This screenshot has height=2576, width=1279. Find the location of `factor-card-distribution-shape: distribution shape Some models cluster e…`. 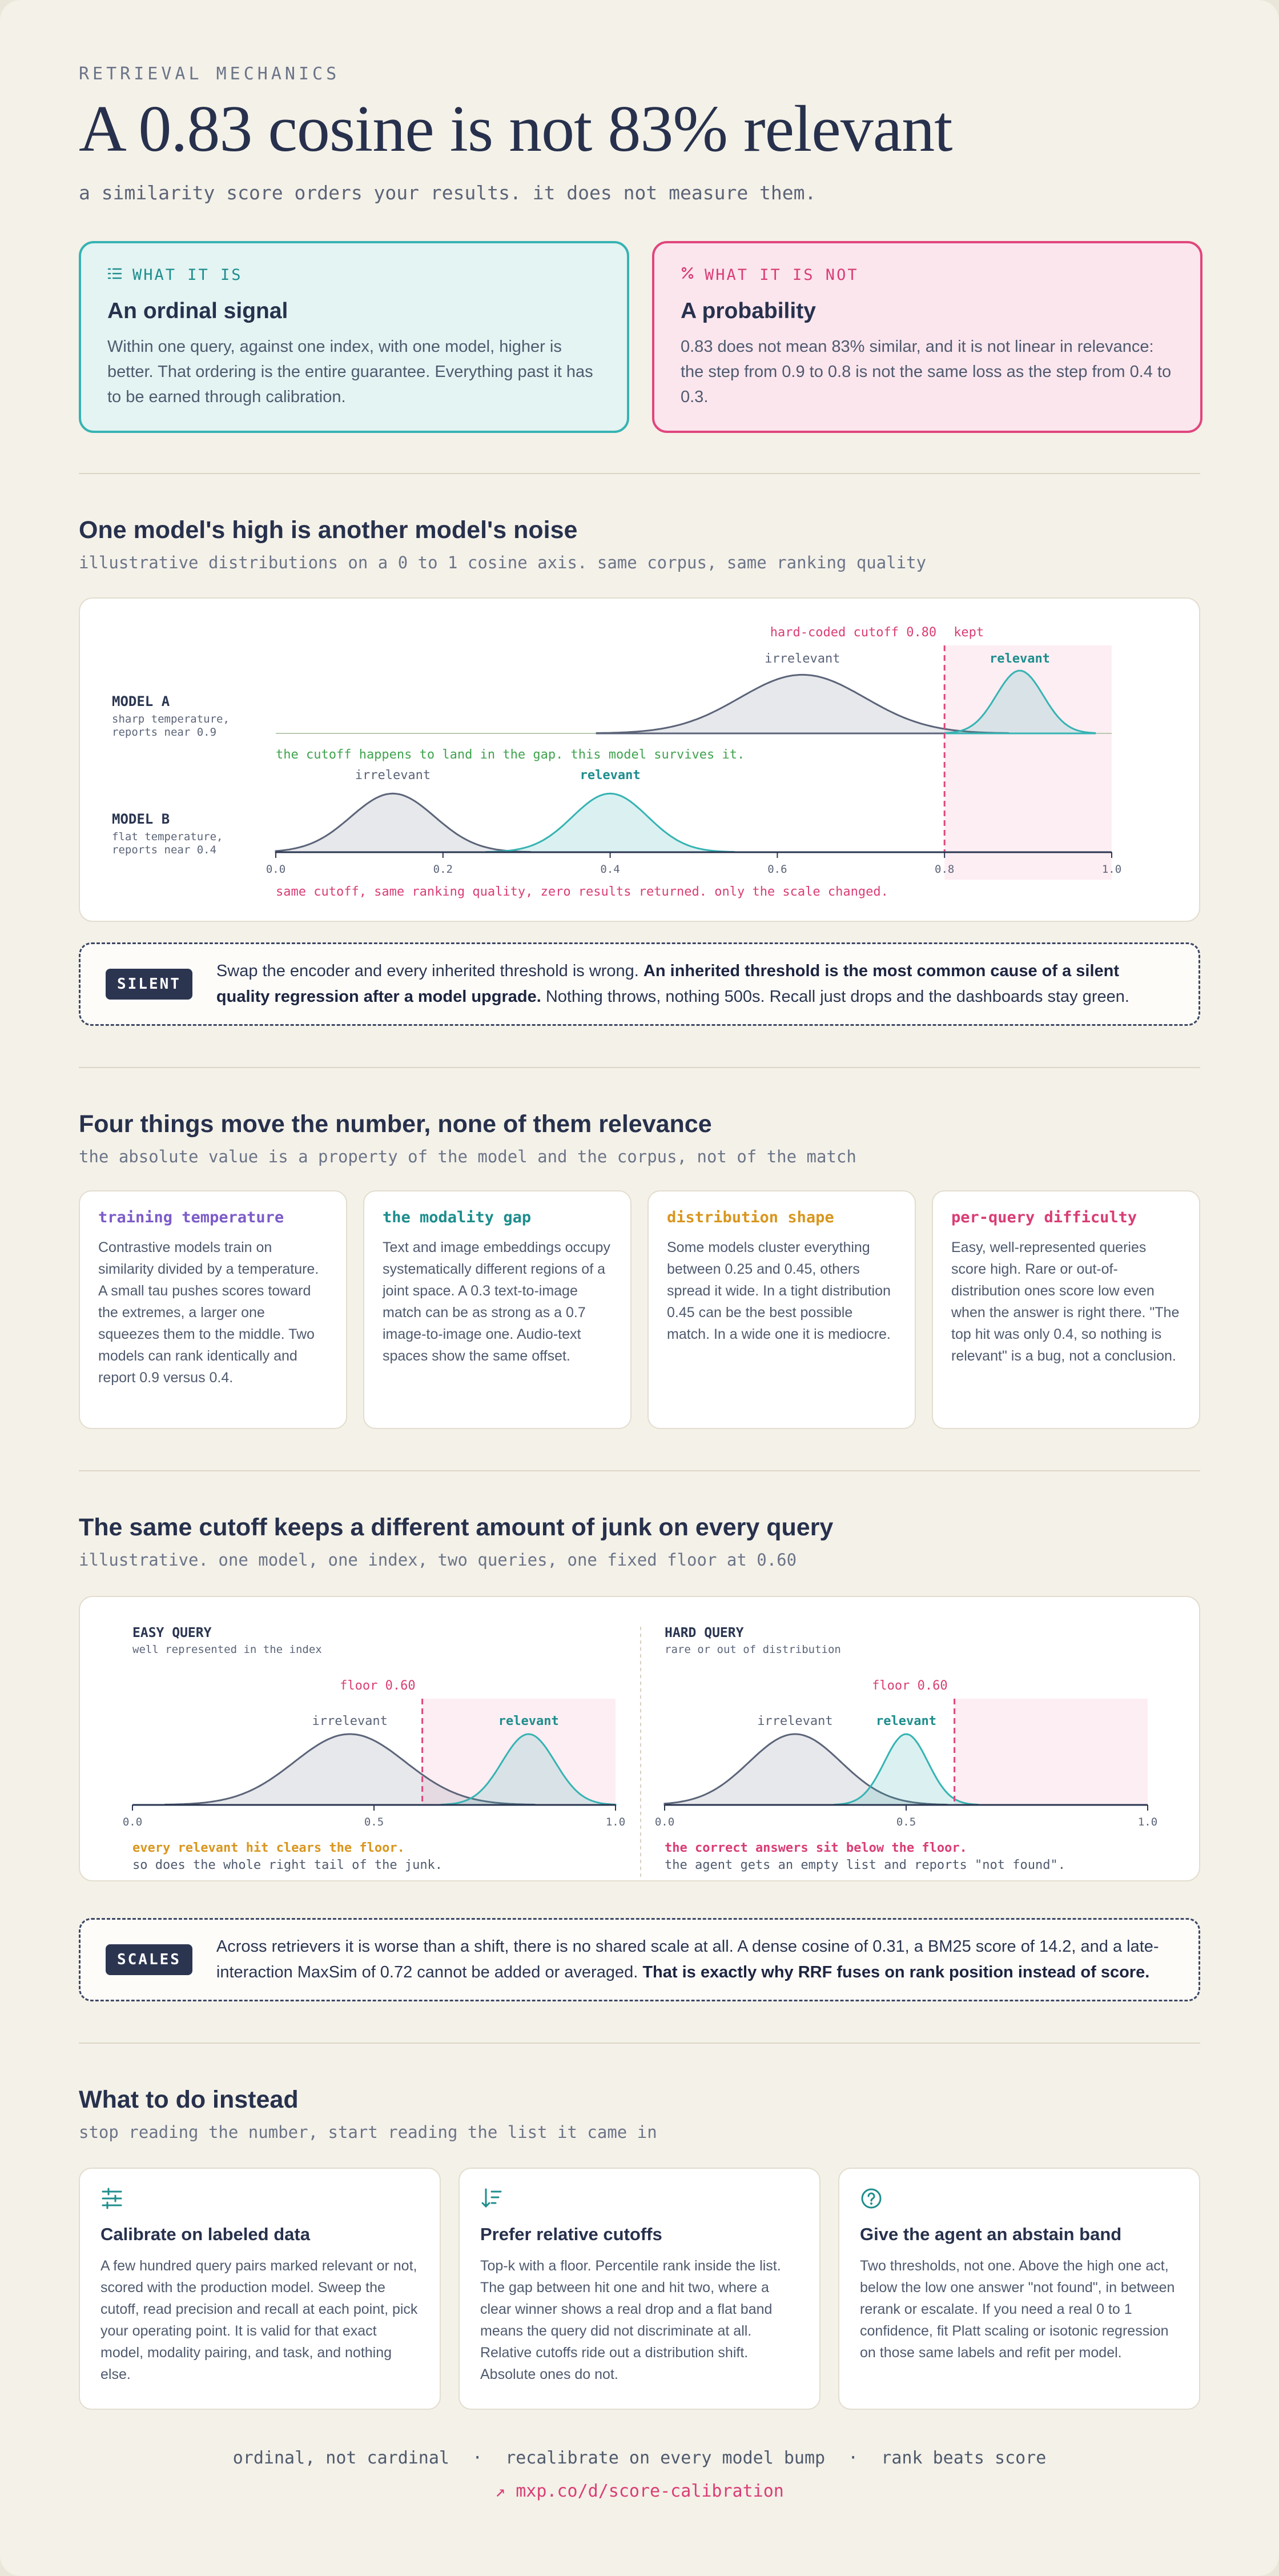

factor-card-distribution-shape: distribution shape Some models cluster e… is located at coordinates (782, 1309).